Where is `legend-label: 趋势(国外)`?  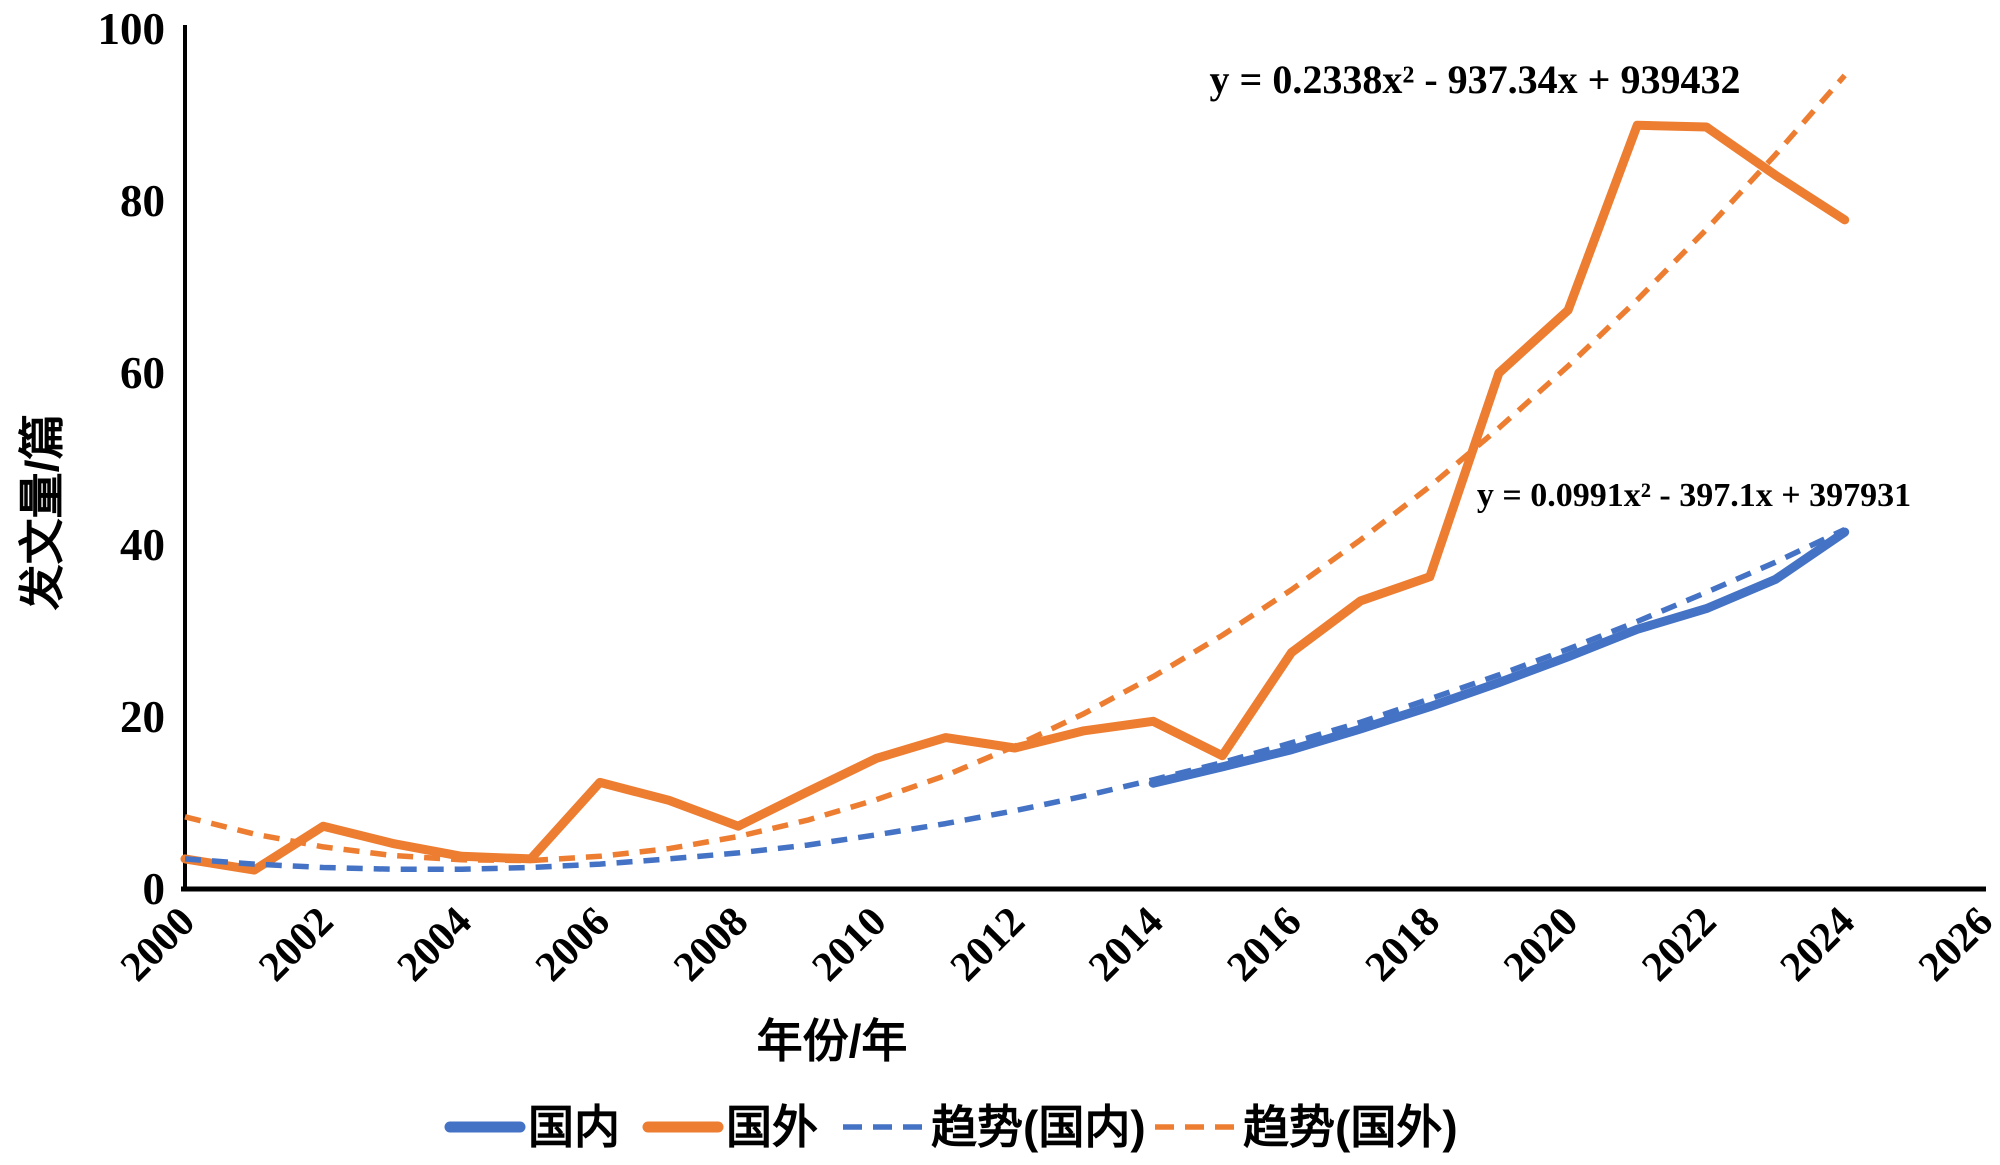
legend-label: 趋势(国外) is located at coordinates (1350, 1127).